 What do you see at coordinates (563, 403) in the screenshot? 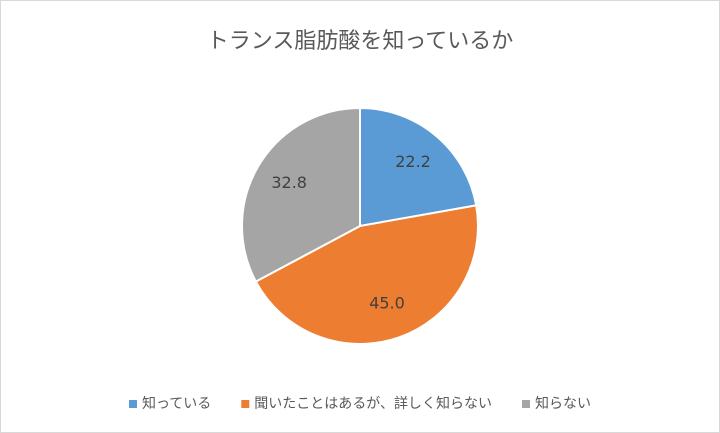
I see `legend-label: 知らない` at bounding box center [563, 403].